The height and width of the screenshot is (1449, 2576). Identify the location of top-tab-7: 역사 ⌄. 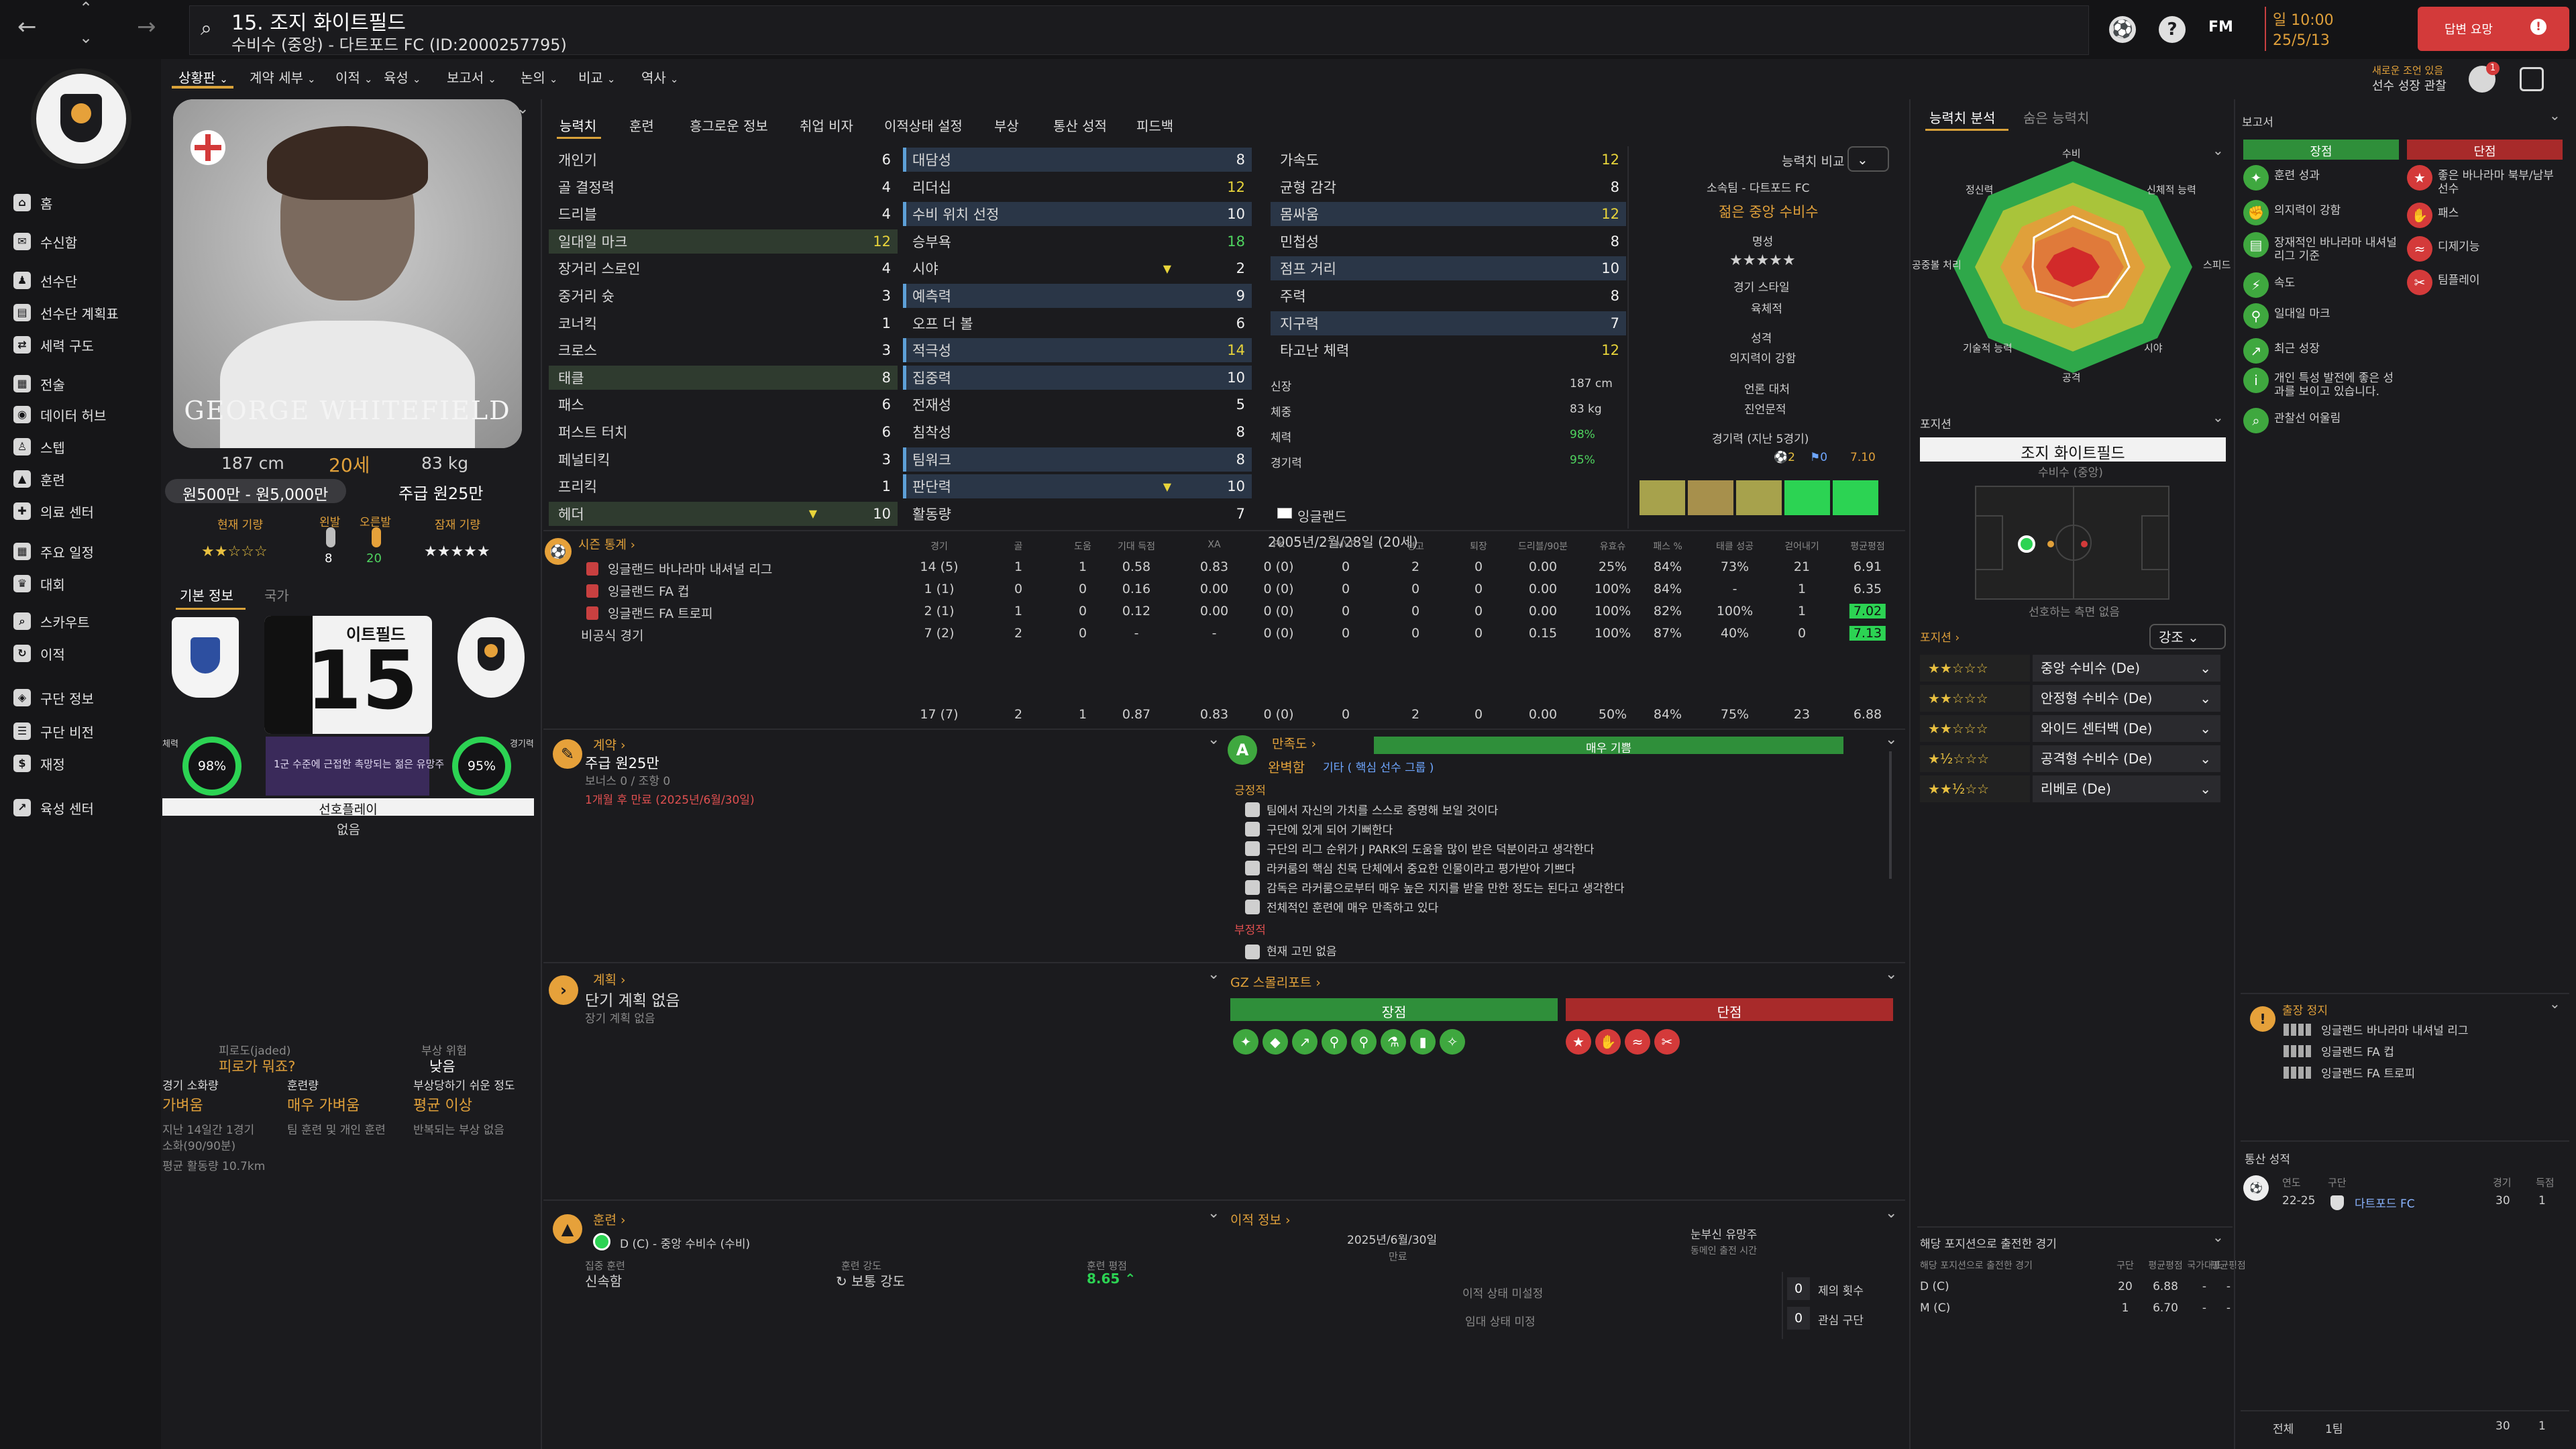
(660, 78).